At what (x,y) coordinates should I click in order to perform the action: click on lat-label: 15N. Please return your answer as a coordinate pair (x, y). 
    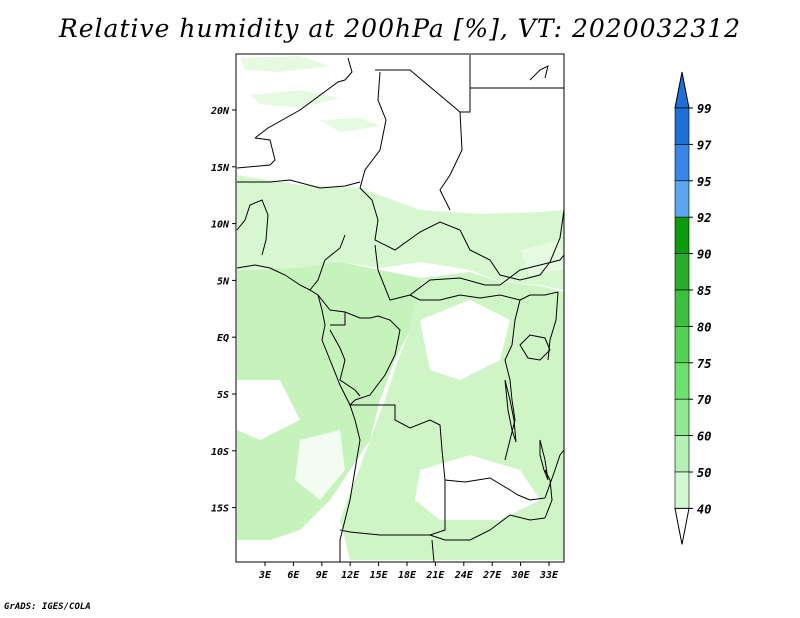
    Looking at the image, I should click on (220, 168).